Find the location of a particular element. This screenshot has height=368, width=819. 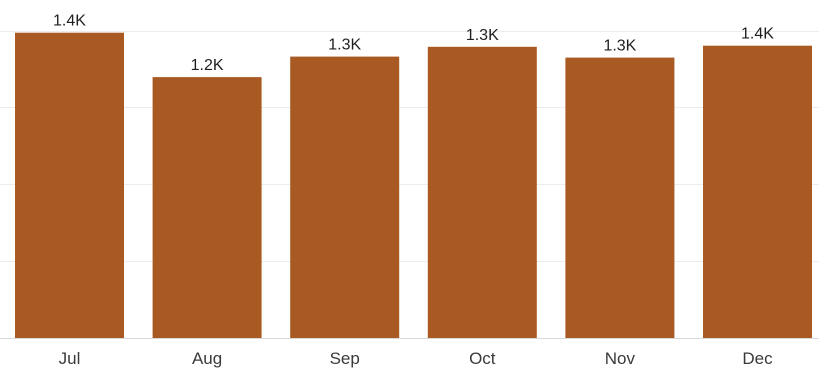

x-tick-aug: Aug is located at coordinates (207, 358).